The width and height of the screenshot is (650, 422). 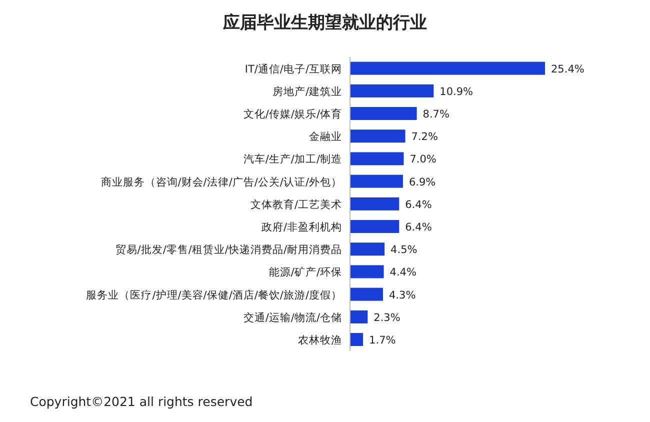 I want to click on y-tick-label: 文化/传媒/娱乐/体育, so click(x=292, y=114).